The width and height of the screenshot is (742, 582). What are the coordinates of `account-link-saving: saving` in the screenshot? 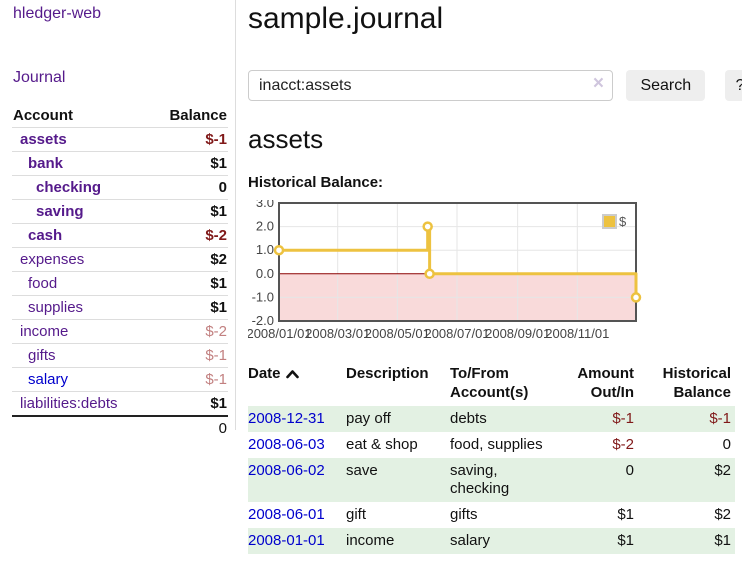 It's located at (60, 211).